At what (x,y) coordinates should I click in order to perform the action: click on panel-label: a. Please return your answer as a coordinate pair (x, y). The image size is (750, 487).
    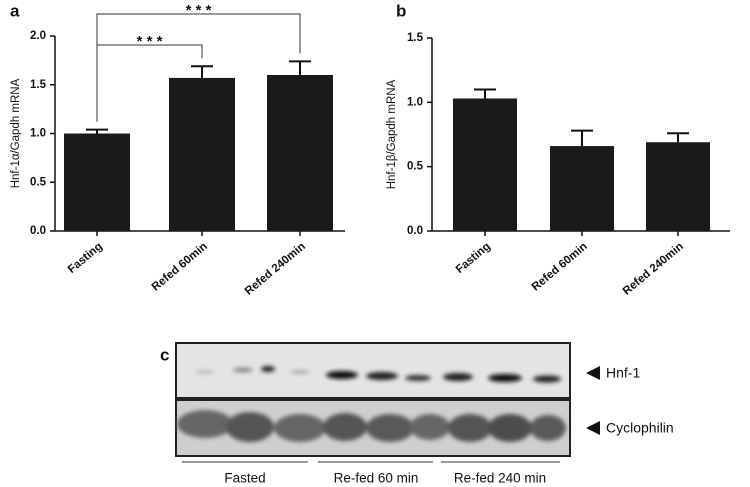
    Looking at the image, I should click on (15, 10).